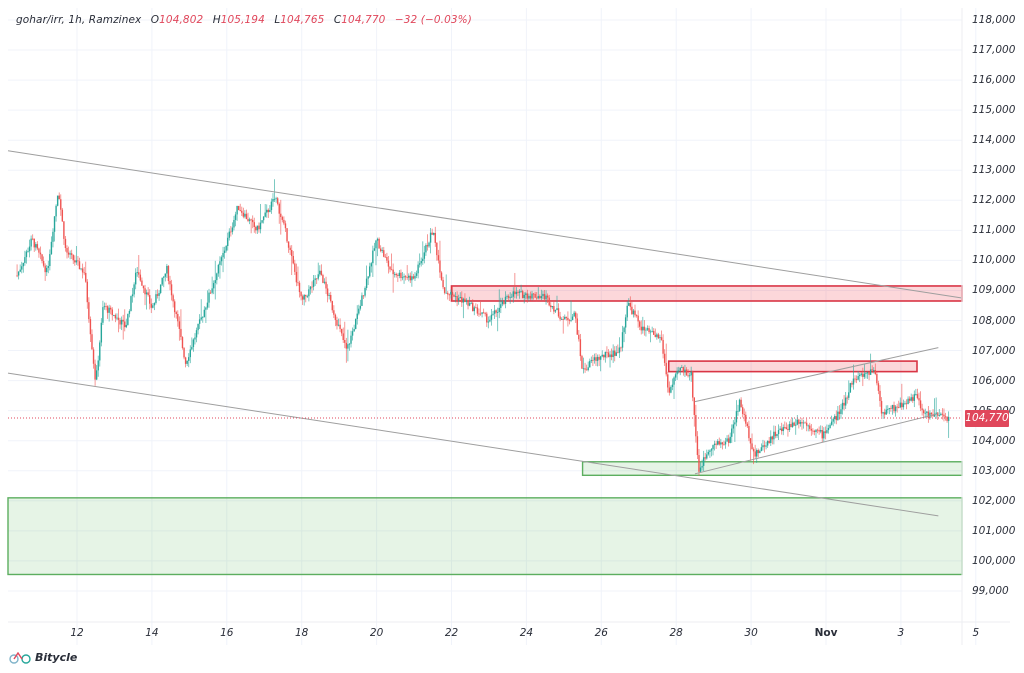 Image resolution: width=1024 pixels, height=673 pixels. Describe the element at coordinates (994, 350) in the screenshot. I see `price-tick-label: 107,000` at that location.